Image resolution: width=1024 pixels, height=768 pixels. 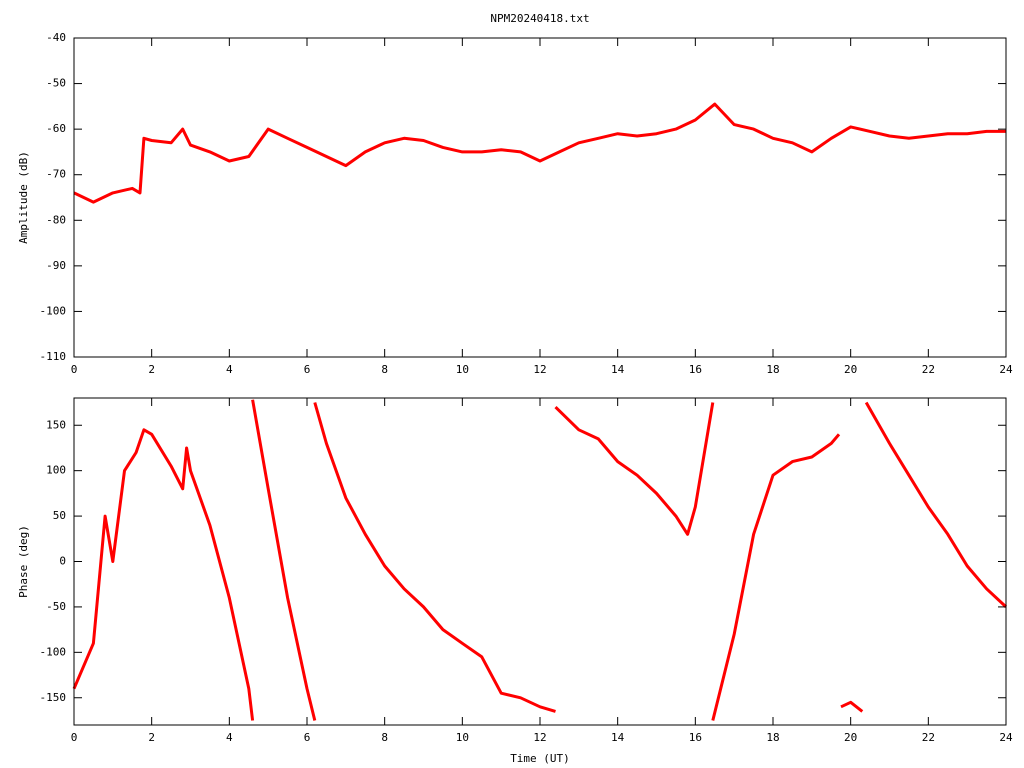 I want to click on y-tick-label: -110, so click(x=53, y=356).